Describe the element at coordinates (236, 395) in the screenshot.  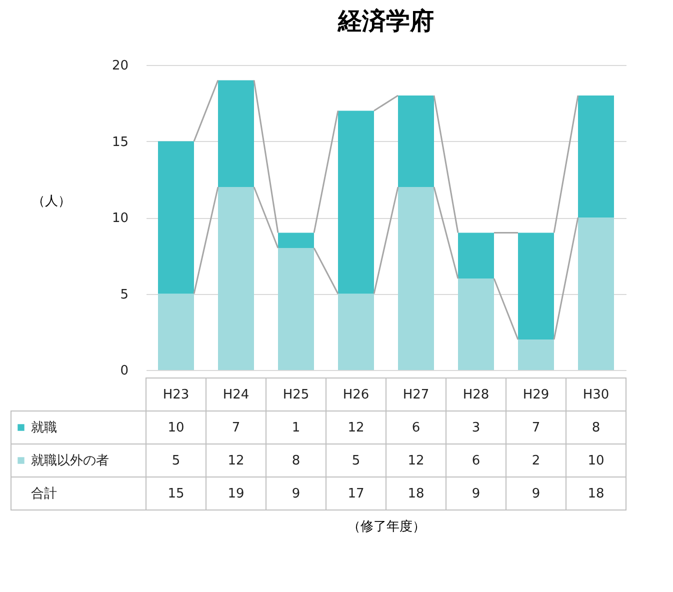
I see `x-tick-label: H24` at that location.